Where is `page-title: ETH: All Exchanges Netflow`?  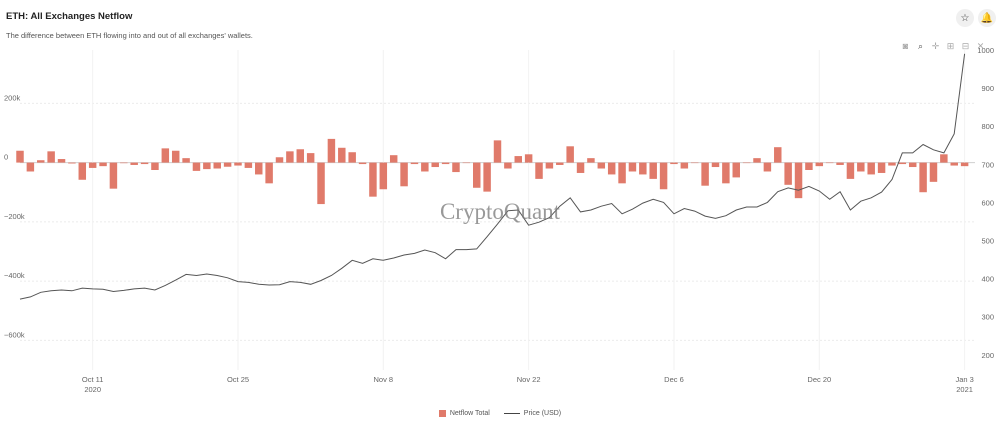 page-title: ETH: All Exchanges Netflow is located at coordinates (69, 16).